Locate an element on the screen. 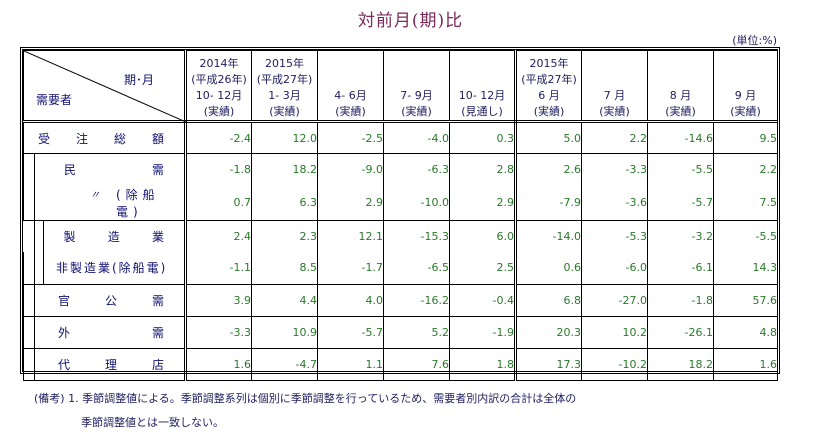 The height and width of the screenshot is (444, 821). value-cell: -5.3 is located at coordinates (614, 235).